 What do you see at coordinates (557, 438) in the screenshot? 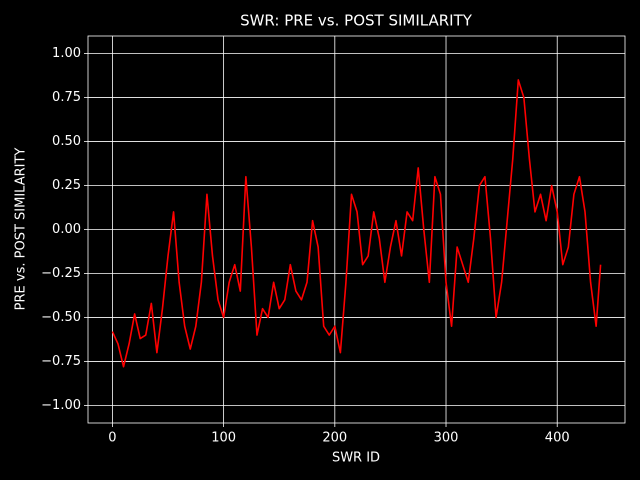
I see `x-tick-label: 400` at bounding box center [557, 438].